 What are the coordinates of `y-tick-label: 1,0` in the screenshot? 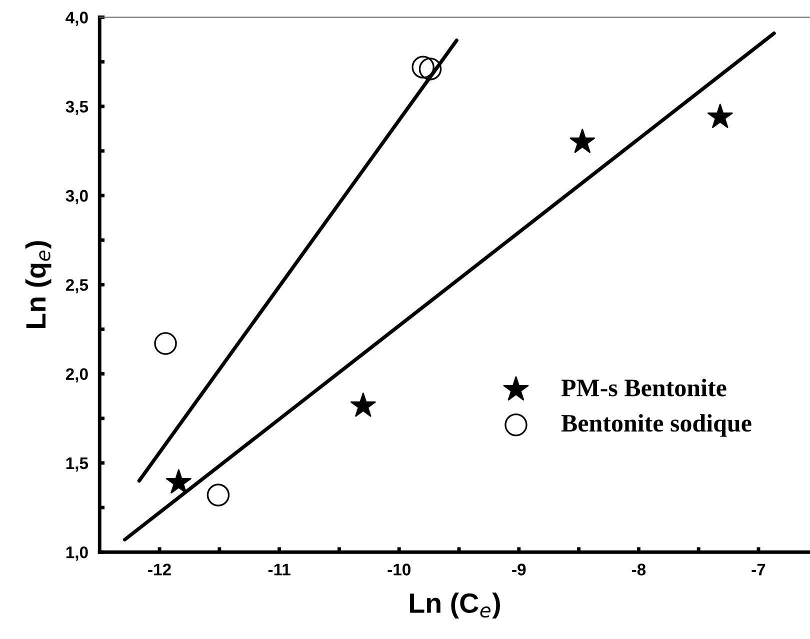 It's located at (77, 553).